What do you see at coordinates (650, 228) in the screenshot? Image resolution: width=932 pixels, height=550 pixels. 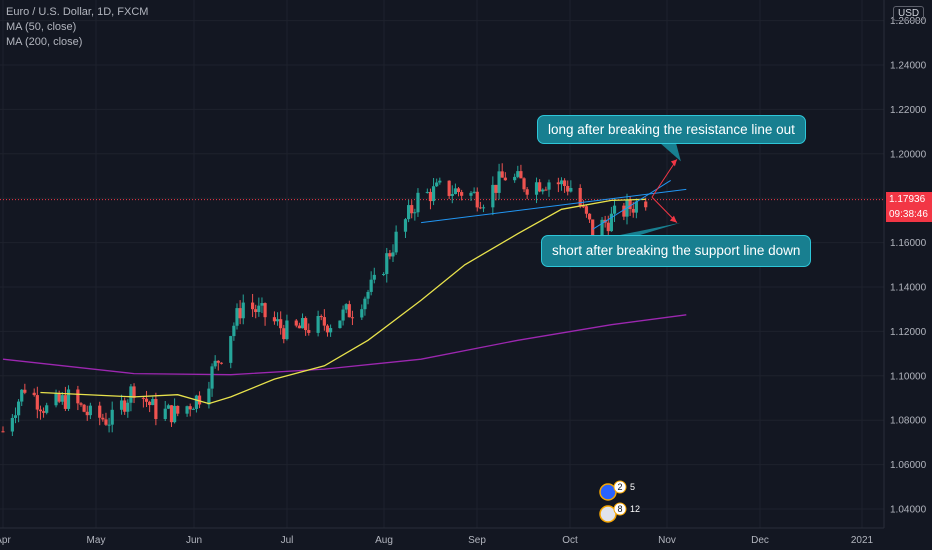 I see `short-callout-pointer` at bounding box center [650, 228].